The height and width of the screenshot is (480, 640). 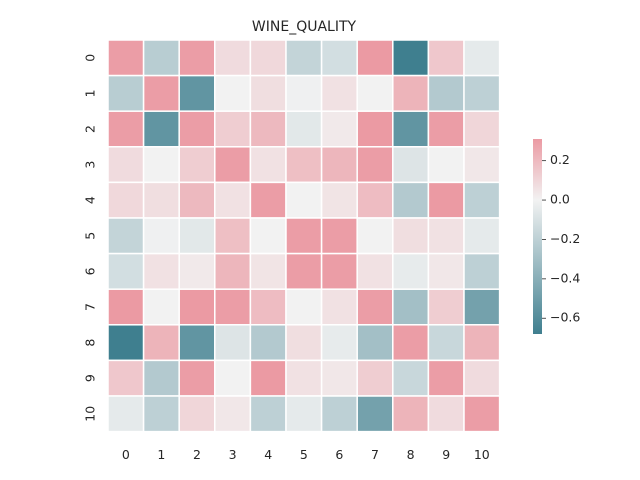 What do you see at coordinates (90, 343) in the screenshot?
I see `y-tick-label: 8` at bounding box center [90, 343].